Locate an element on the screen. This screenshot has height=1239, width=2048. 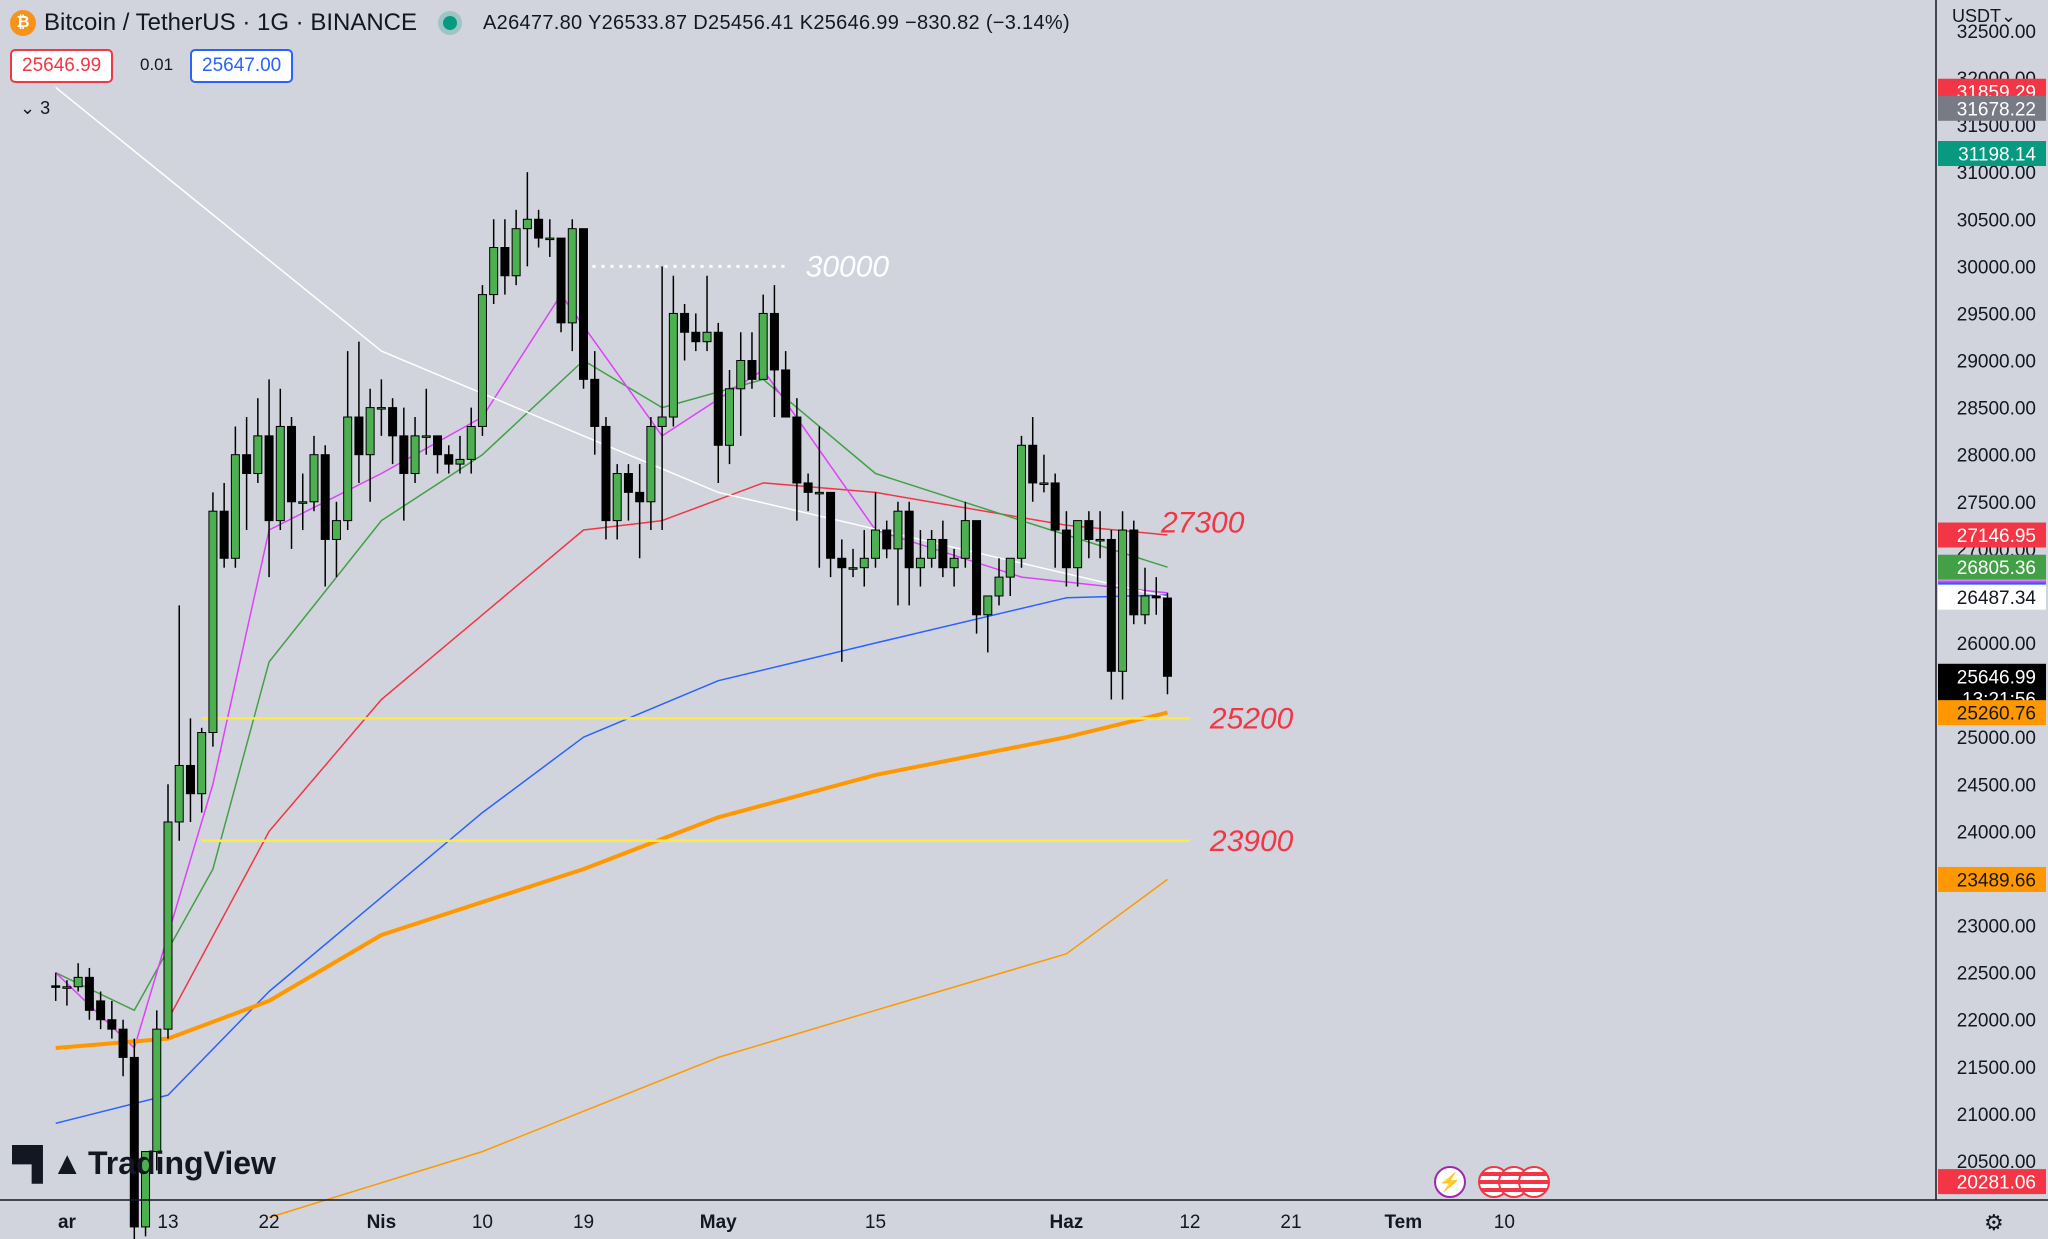
bitcoin-logo-icon: ₿ is located at coordinates (23, 23).